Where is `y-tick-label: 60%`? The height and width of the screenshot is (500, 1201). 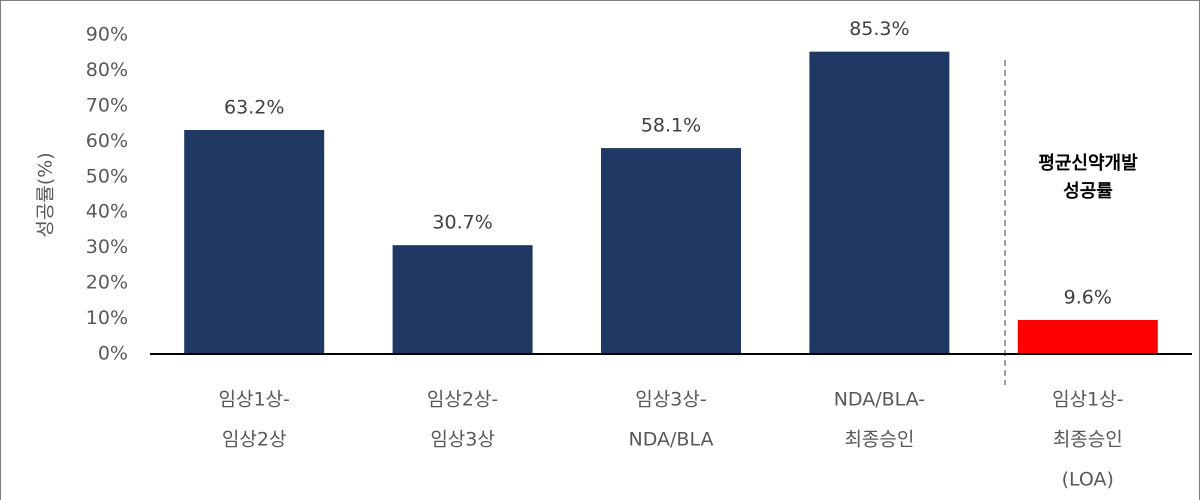
y-tick-label: 60% is located at coordinates (107, 141).